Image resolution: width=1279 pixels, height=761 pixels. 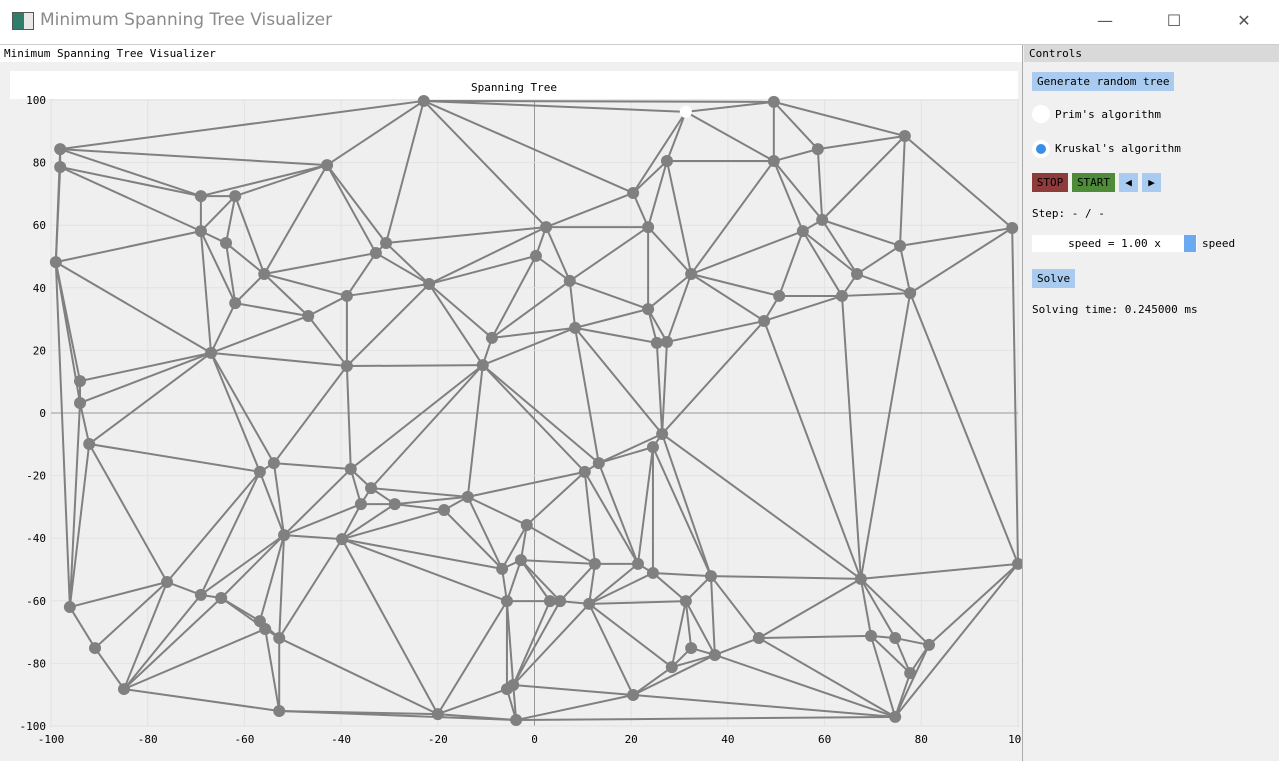 I want to click on start-button: START, so click(x=1093, y=182).